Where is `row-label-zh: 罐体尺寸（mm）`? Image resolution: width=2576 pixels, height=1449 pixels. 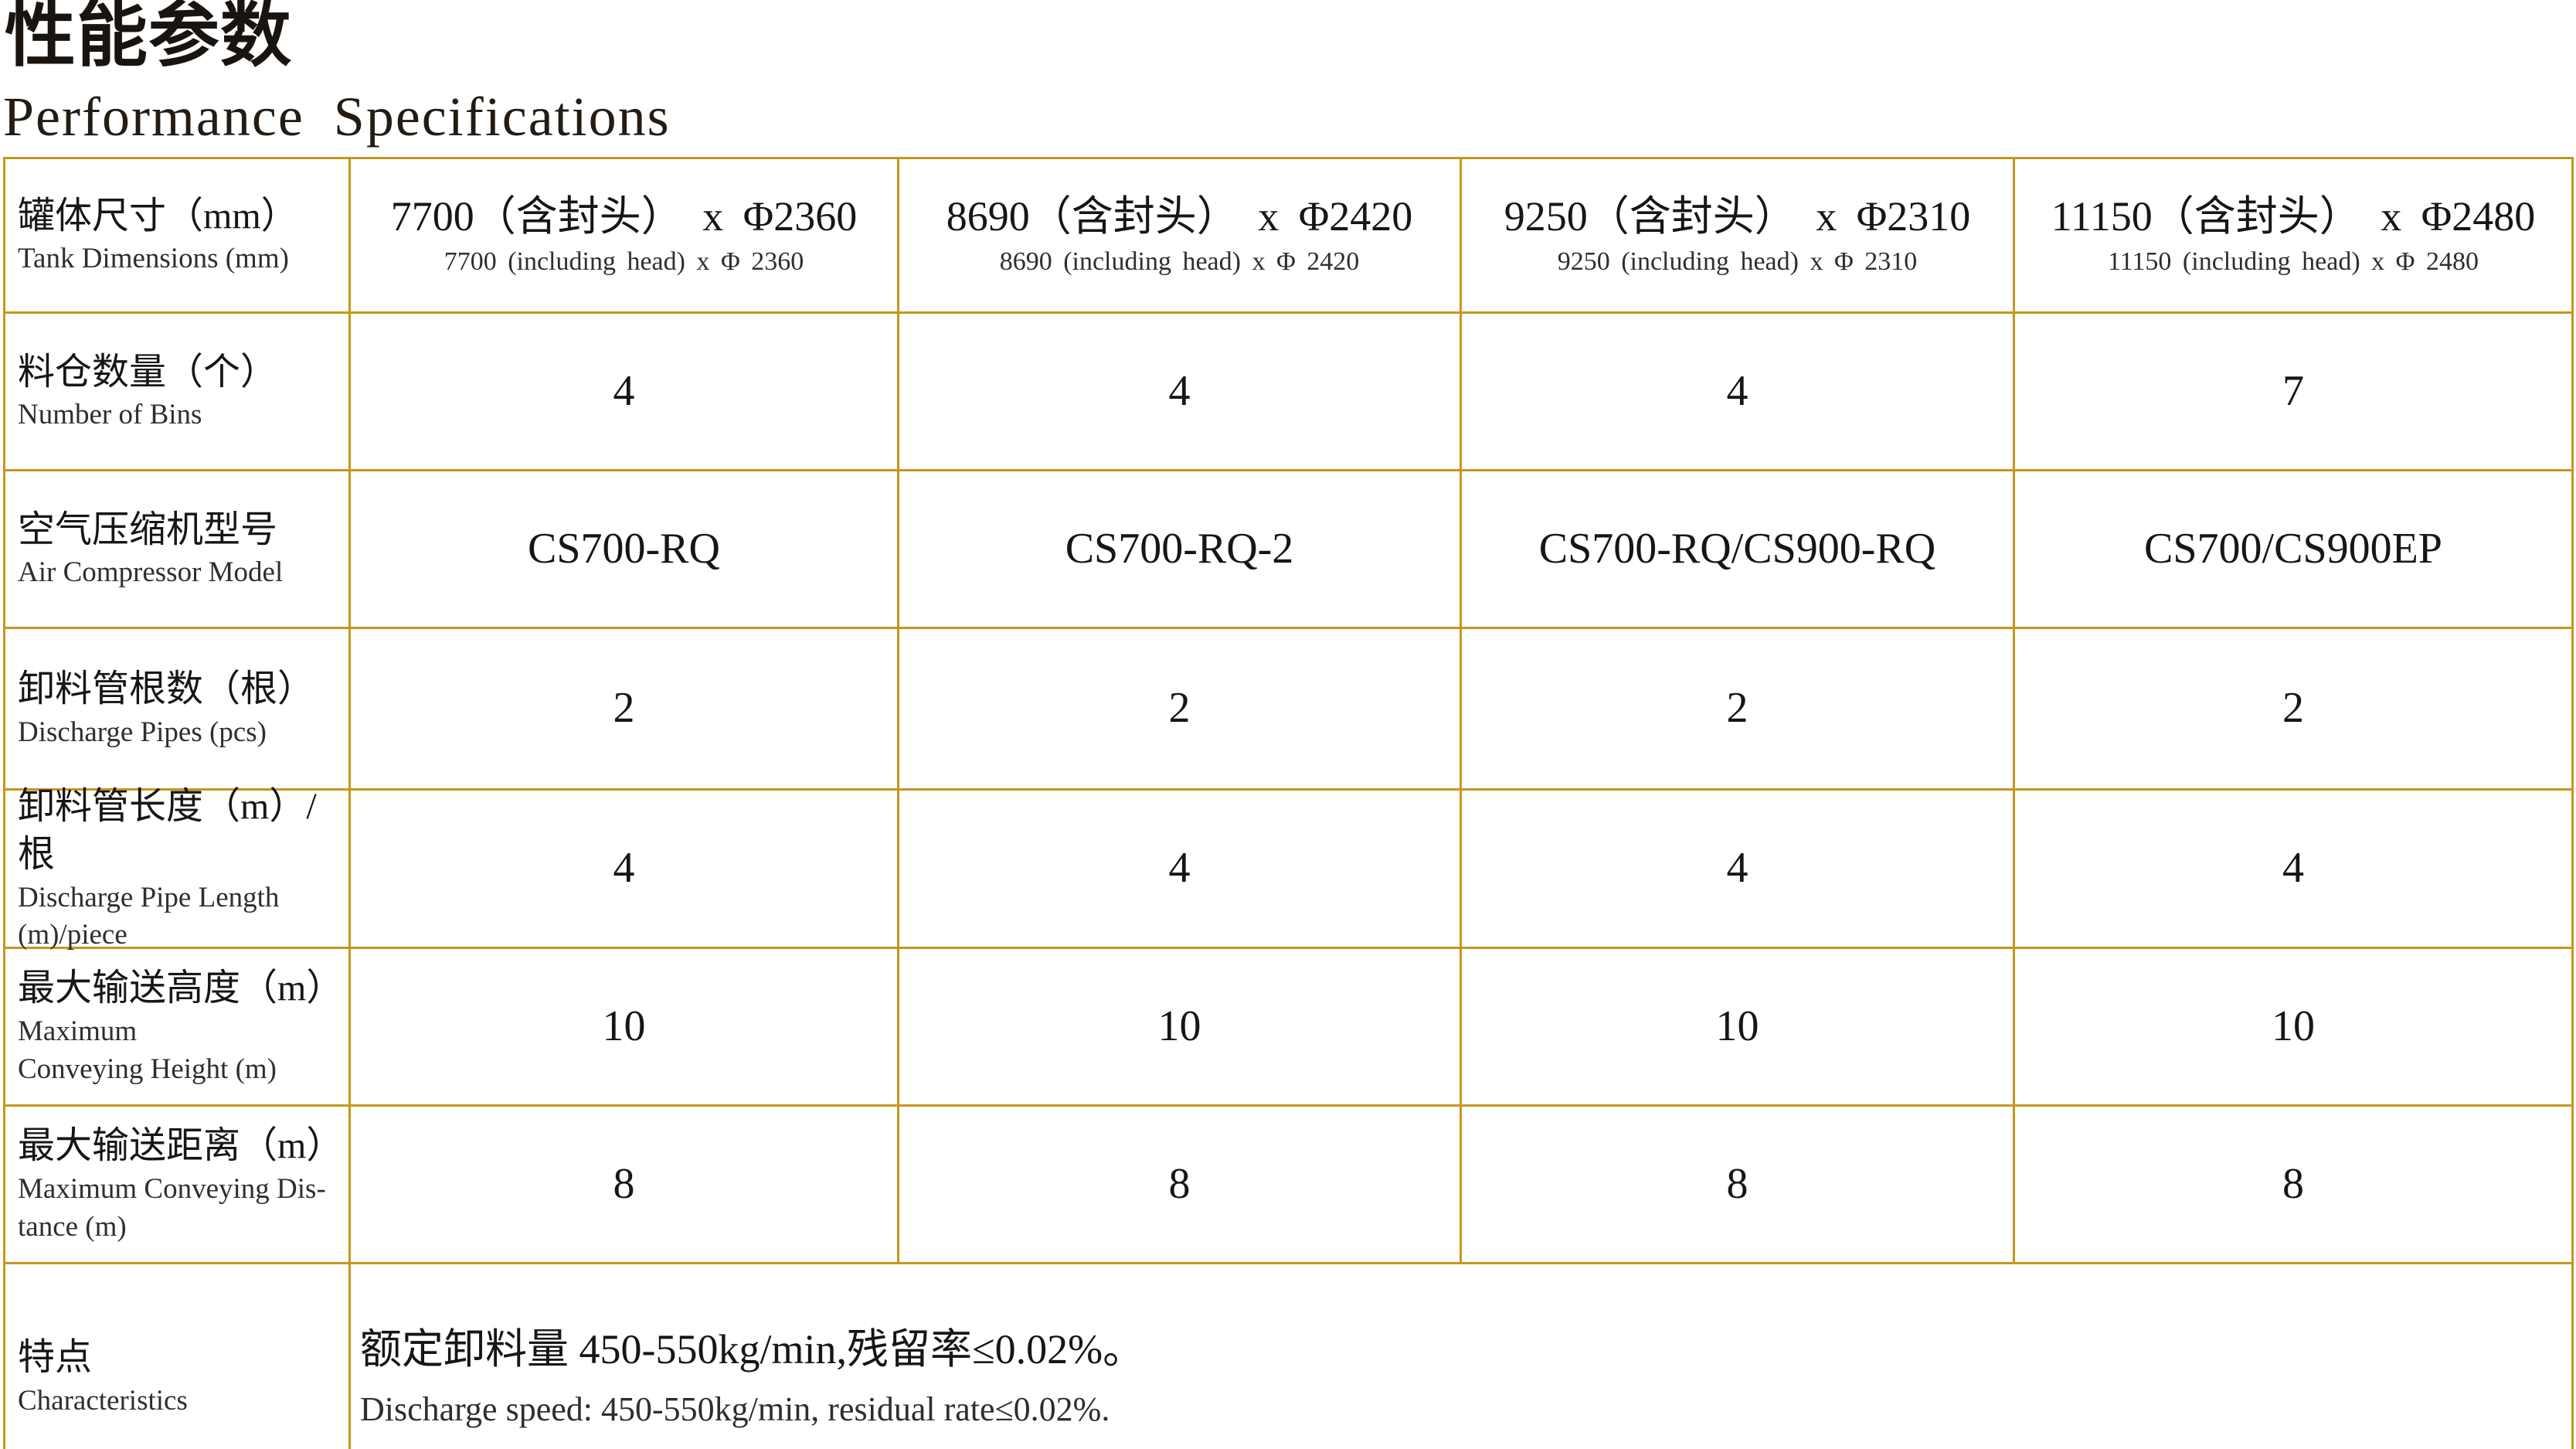
row-label-zh: 罐体尺寸（mm） is located at coordinates (158, 216).